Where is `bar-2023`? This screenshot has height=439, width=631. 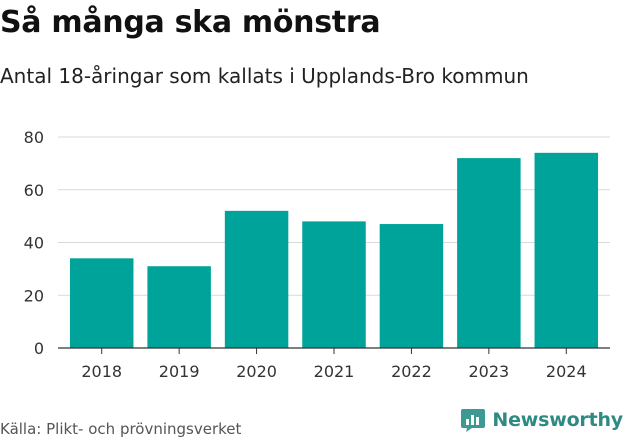 bar-2023 is located at coordinates (489, 253).